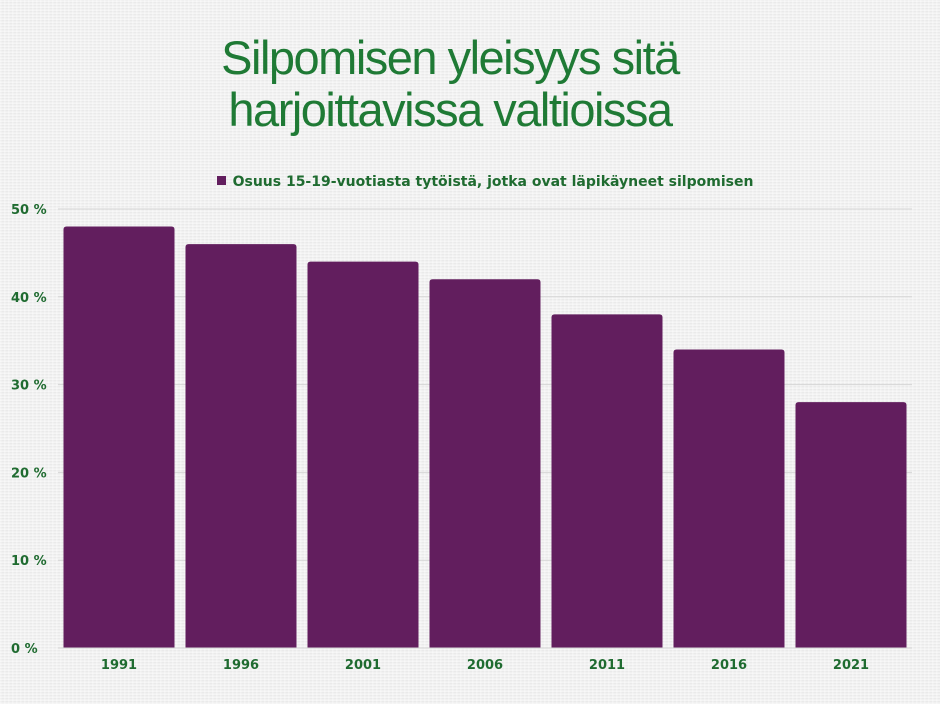 The width and height of the screenshot is (940, 704). I want to click on bar-2021, so click(851, 525).